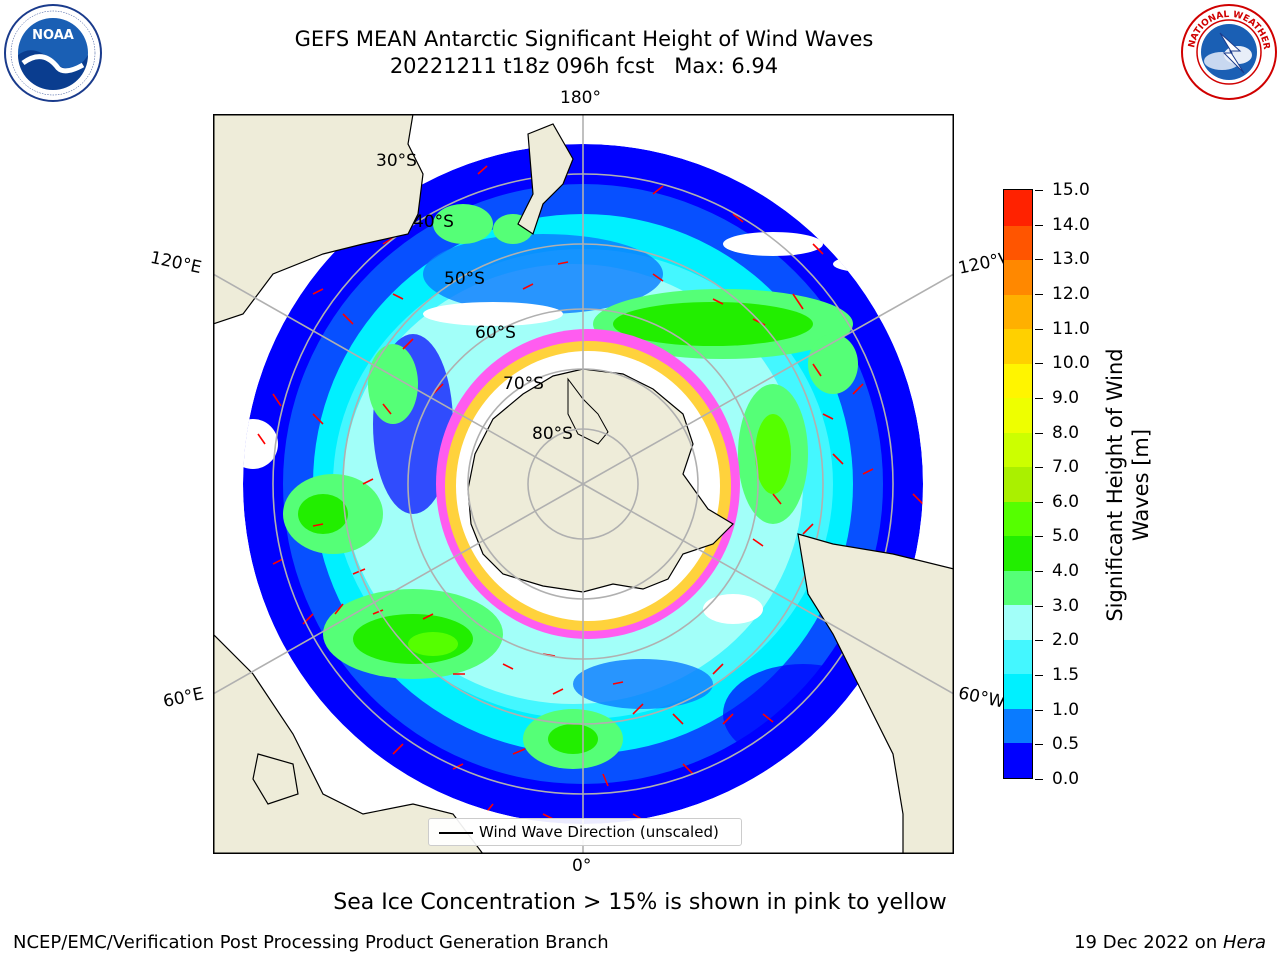 The height and width of the screenshot is (960, 1280). What do you see at coordinates (599, 832) in the screenshot?
I see `legend-entry: Wind Wave Direction (unscaled)` at bounding box center [599, 832].